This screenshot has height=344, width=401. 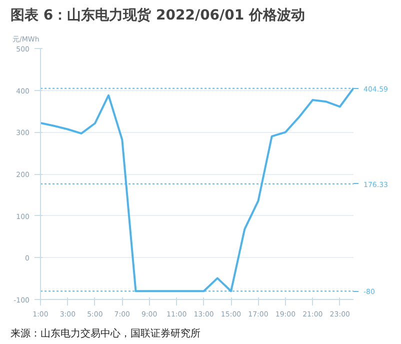 I want to click on source-note: 来源：山东电力交易中心，国联证券研究所, so click(x=105, y=334).